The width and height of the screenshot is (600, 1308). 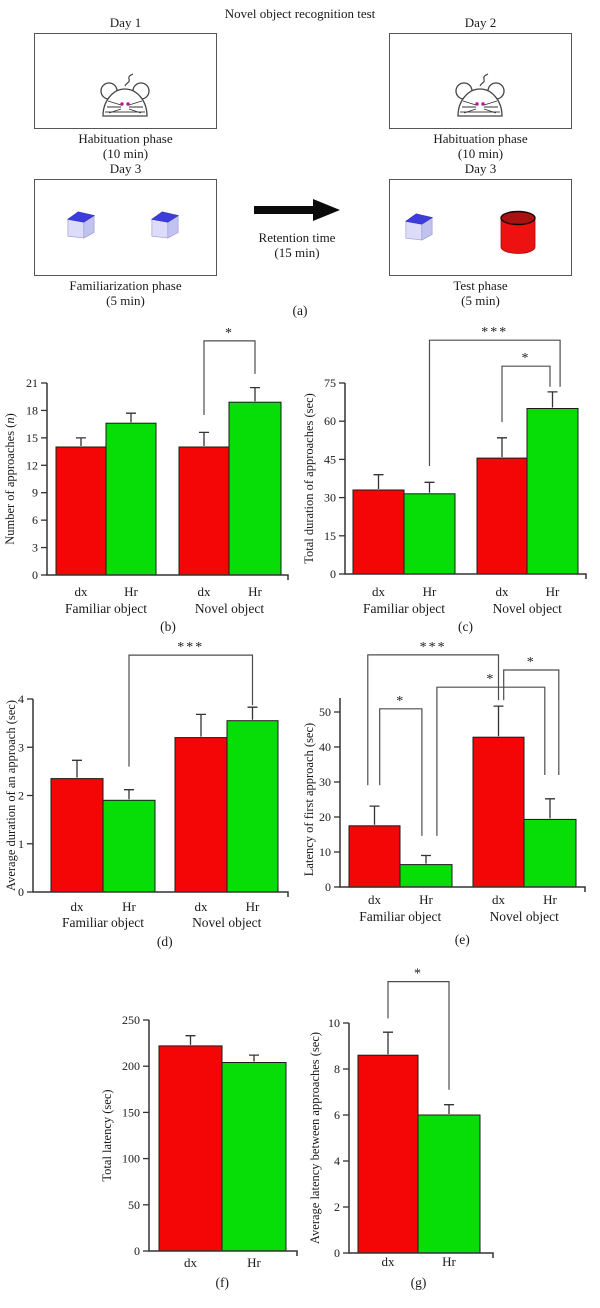 I want to click on y-tick-label: 60, so click(x=330, y=421).